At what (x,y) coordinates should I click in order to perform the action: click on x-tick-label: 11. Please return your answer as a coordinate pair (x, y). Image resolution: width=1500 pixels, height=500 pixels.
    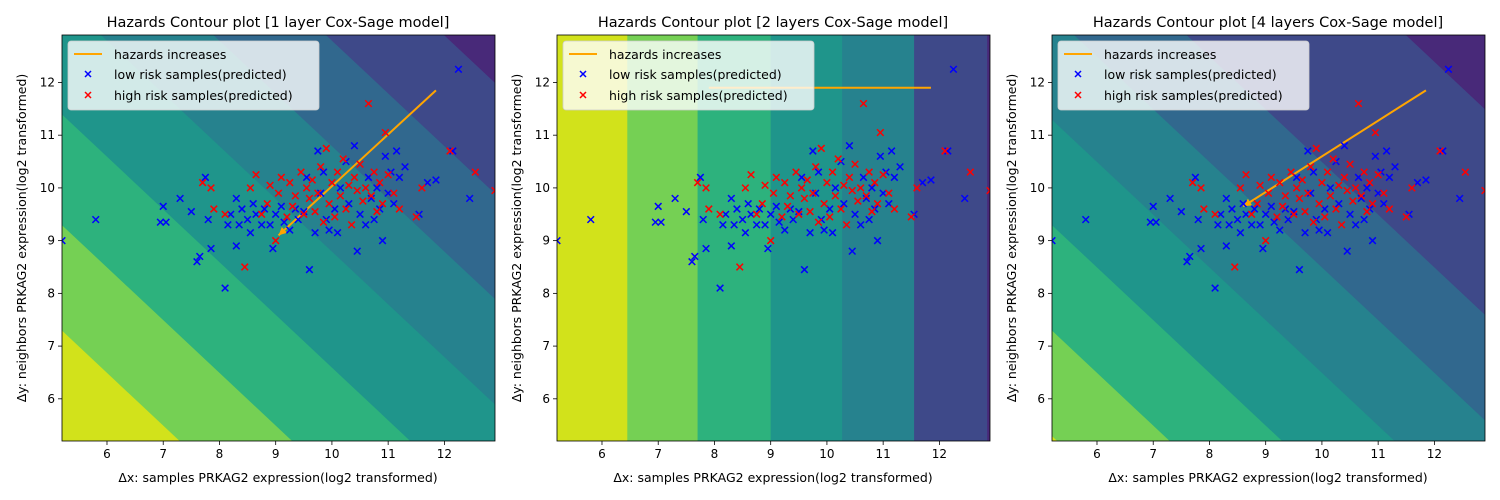
    Looking at the image, I should click on (1378, 454).